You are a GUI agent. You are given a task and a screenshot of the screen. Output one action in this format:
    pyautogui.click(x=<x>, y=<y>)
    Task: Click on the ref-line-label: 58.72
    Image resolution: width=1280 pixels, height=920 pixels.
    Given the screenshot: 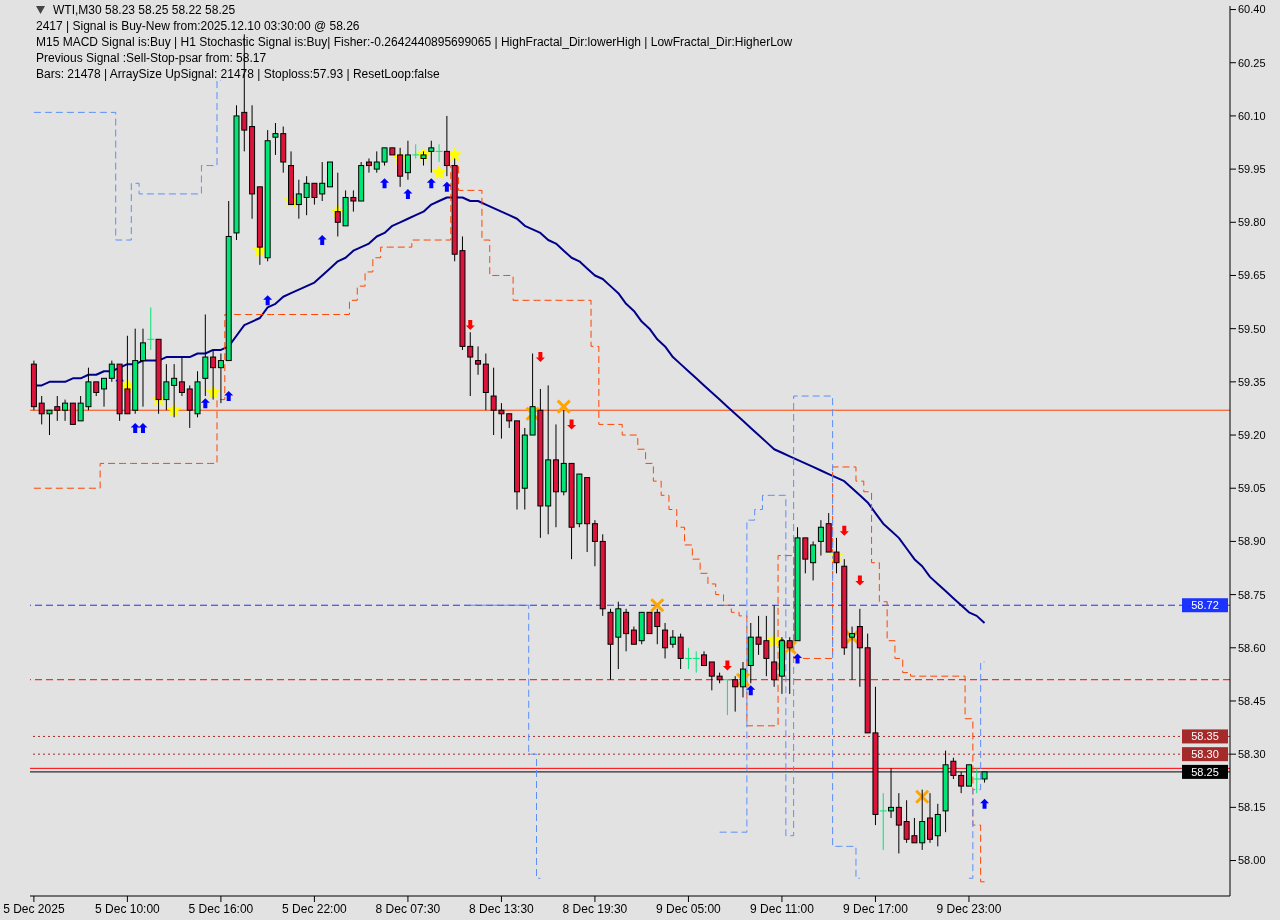 What is the action you would take?
    pyautogui.click(x=1205, y=605)
    